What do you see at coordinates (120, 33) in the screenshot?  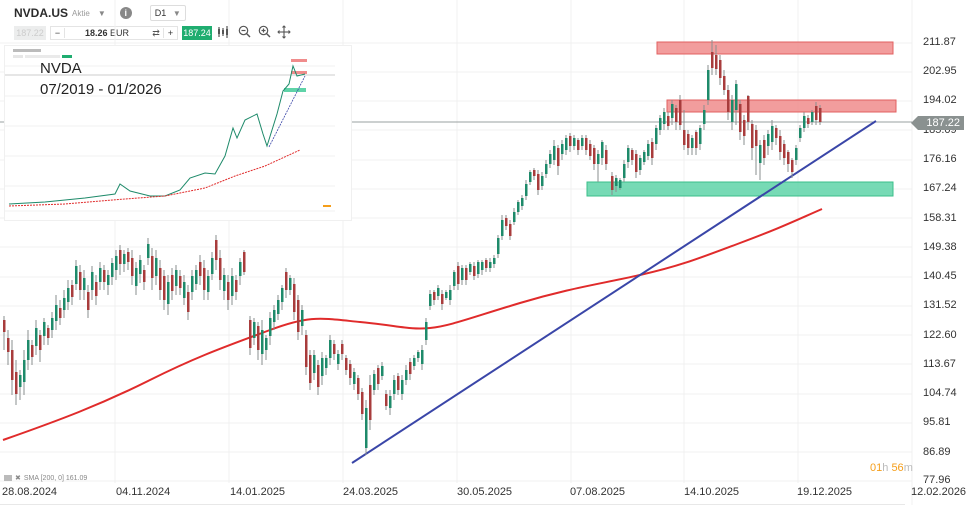 I see `quantity-currency: EUR` at bounding box center [120, 33].